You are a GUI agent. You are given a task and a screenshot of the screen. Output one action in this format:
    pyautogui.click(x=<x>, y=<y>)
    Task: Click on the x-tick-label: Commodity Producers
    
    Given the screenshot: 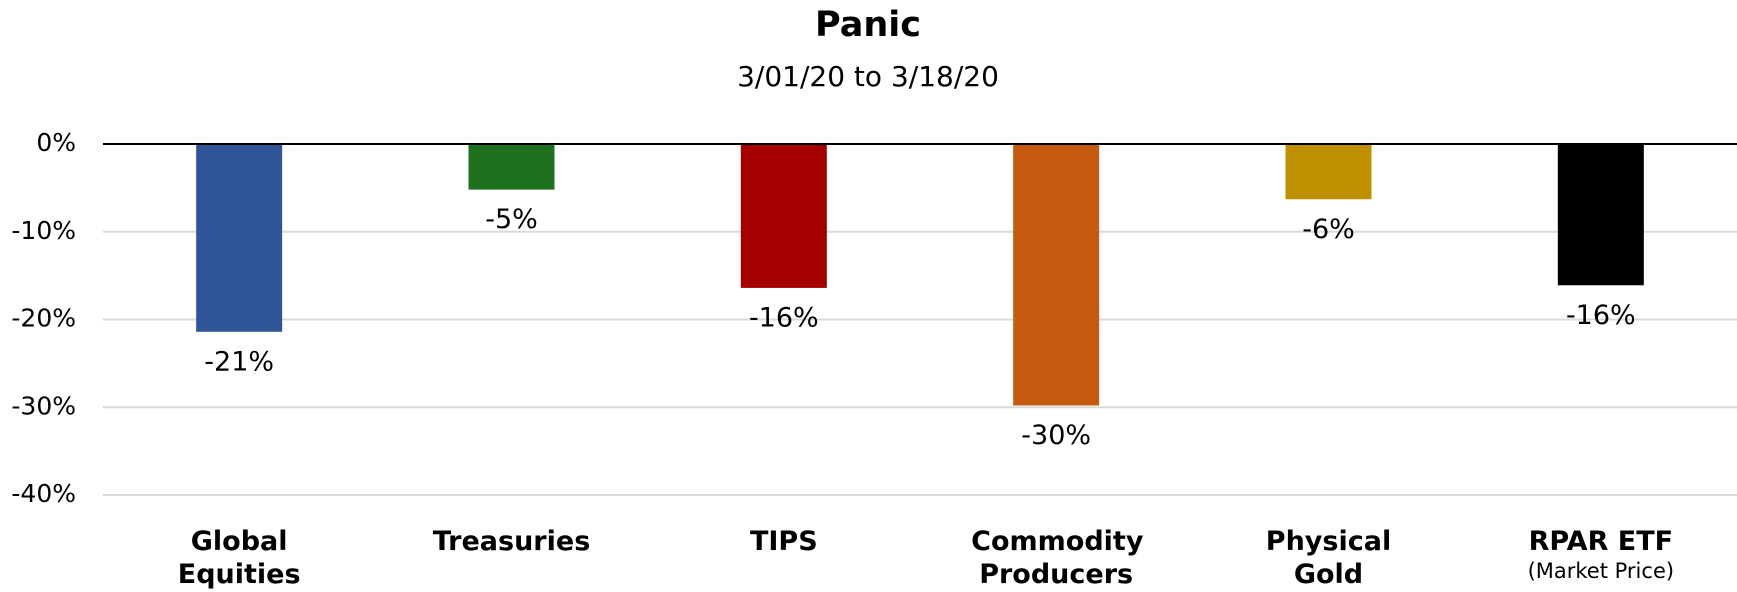 What is the action you would take?
    pyautogui.click(x=1056, y=558)
    